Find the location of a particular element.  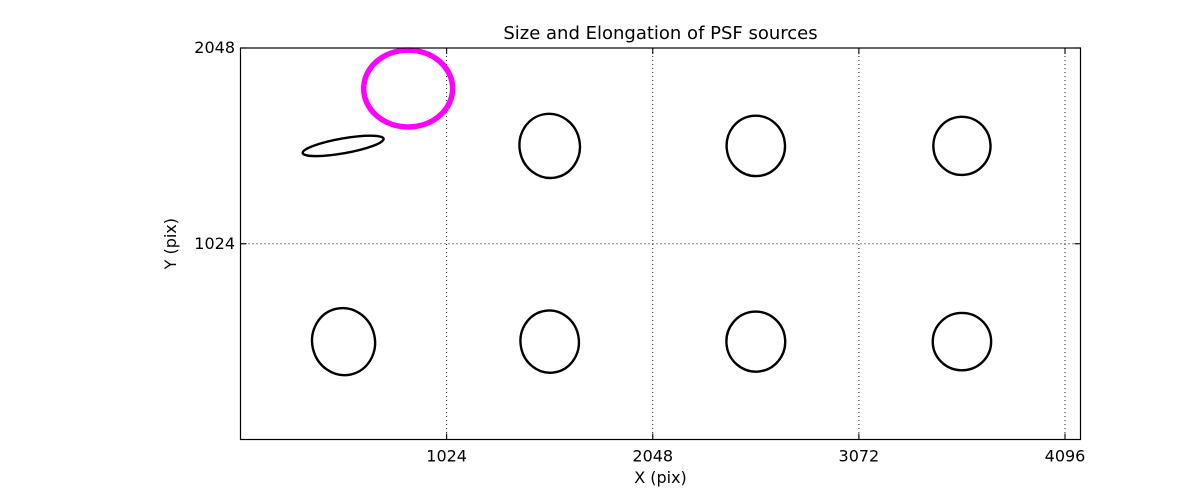

psf-elongated-ellipse is located at coordinates (343, 146).